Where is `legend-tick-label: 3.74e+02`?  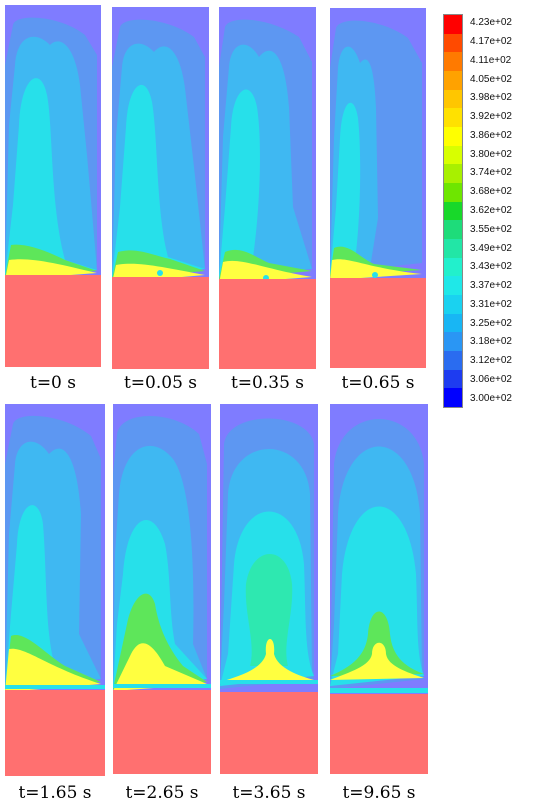 legend-tick-label: 3.74e+02 is located at coordinates (491, 173).